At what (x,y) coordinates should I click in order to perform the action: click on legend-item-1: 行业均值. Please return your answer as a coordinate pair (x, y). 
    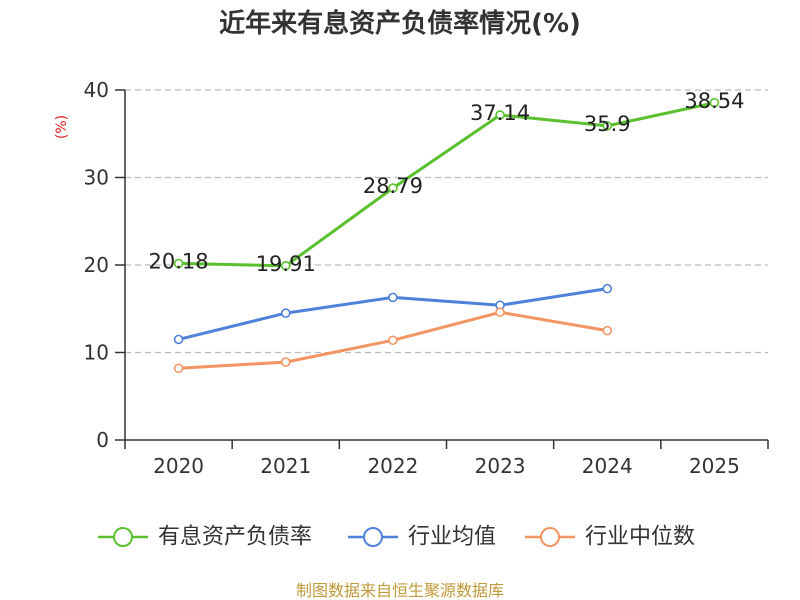
    Looking at the image, I should click on (422, 537).